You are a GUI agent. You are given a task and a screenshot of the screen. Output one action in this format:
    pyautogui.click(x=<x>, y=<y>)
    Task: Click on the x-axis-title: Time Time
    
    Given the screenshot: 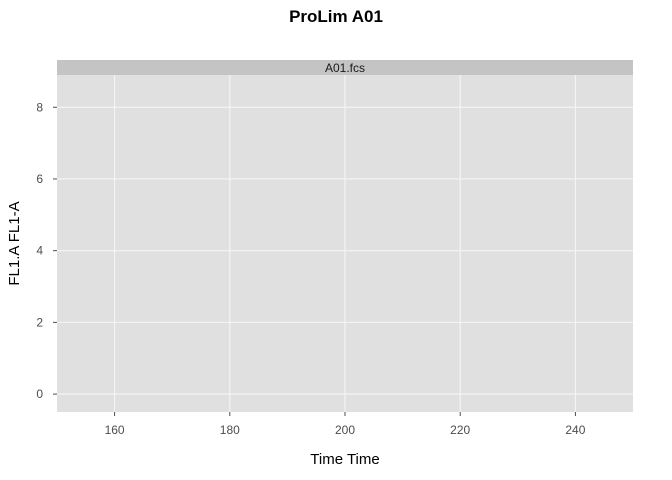 What is the action you would take?
    pyautogui.click(x=344, y=459)
    